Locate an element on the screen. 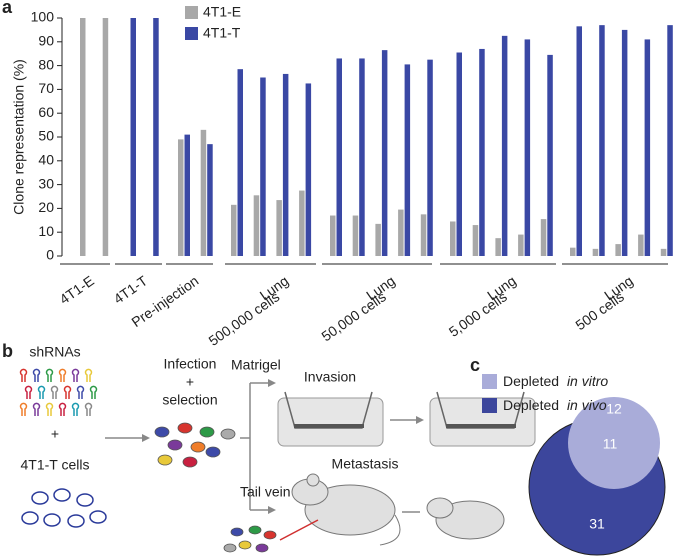 Image resolution: width=685 pixels, height=560 pixels. infected-cells is located at coordinates (195, 445).